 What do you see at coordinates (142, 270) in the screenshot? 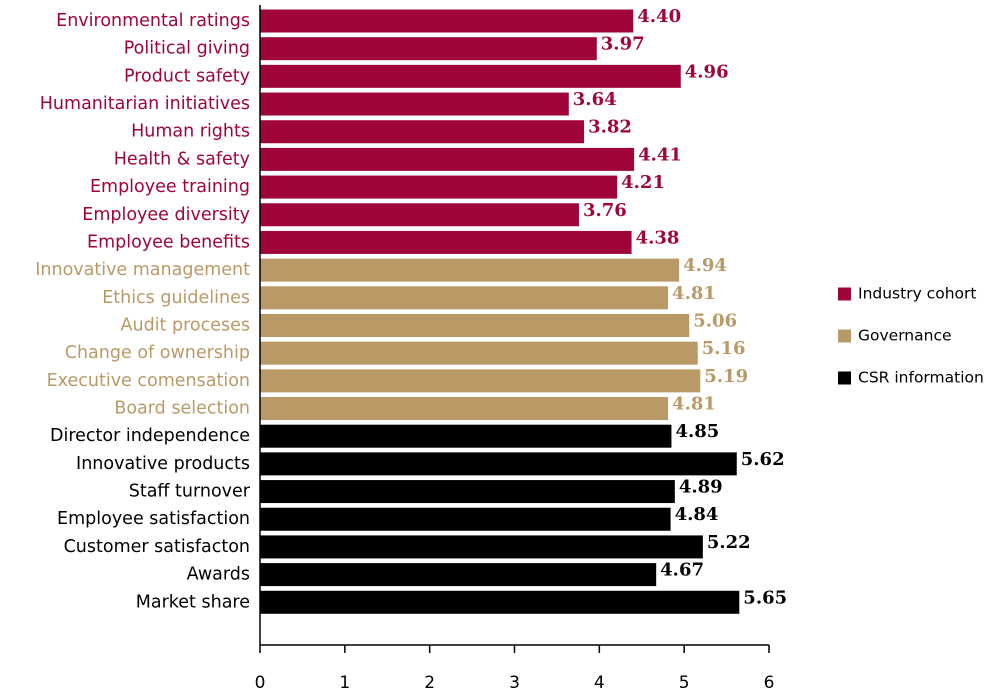
I see `category-label: Innovative management` at bounding box center [142, 270].